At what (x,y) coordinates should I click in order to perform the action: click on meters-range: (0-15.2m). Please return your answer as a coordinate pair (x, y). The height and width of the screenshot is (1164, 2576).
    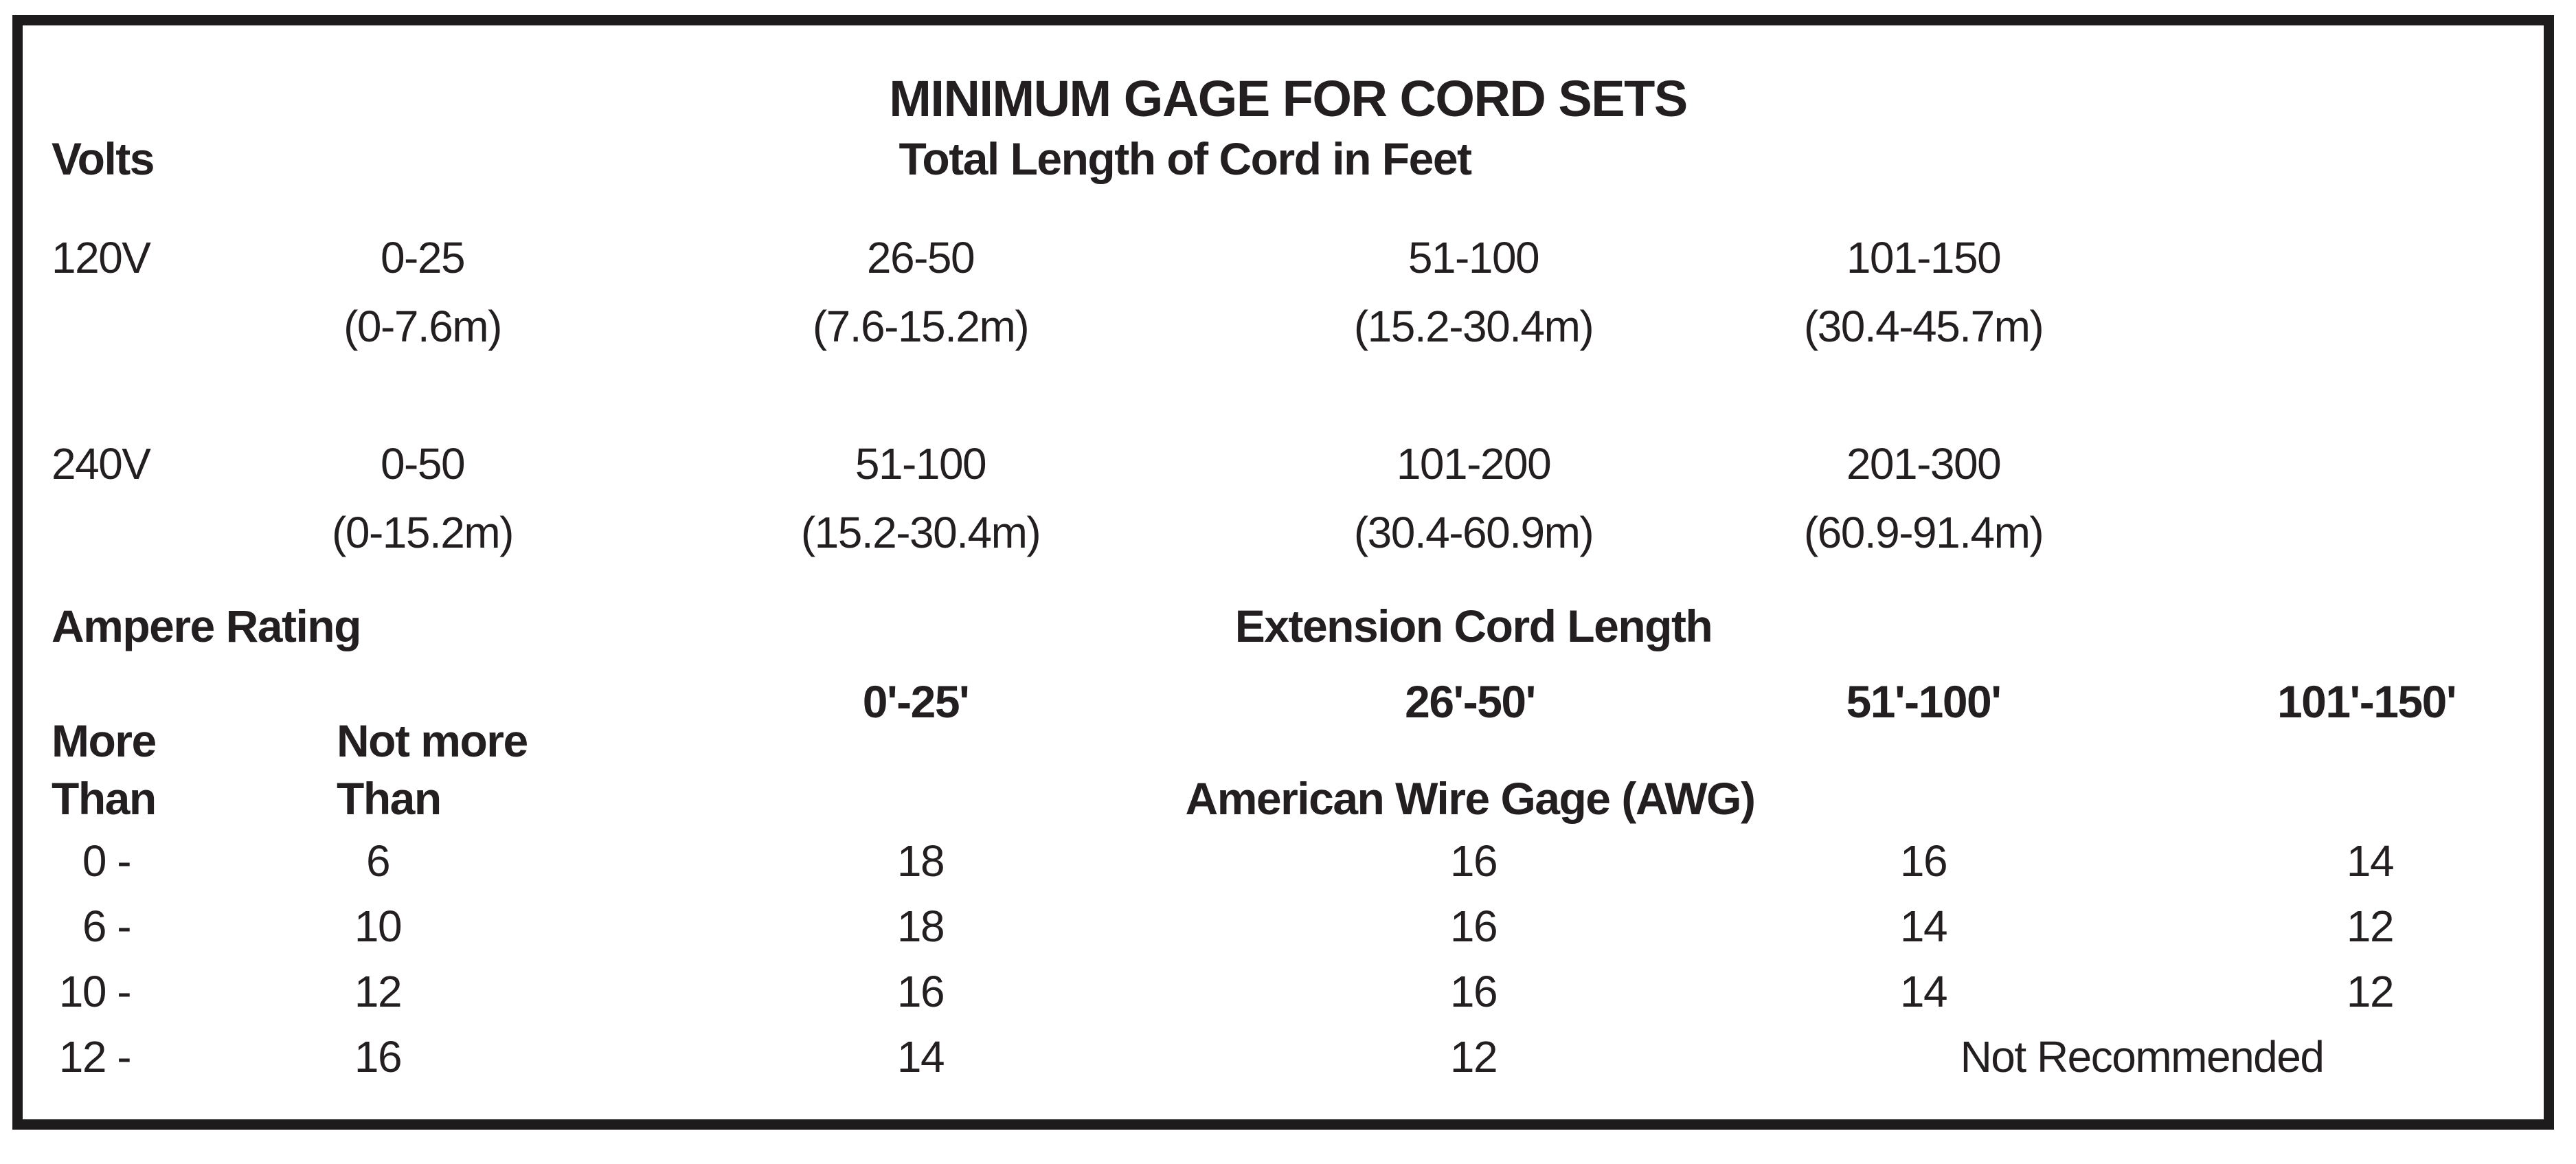
    Looking at the image, I should click on (423, 532).